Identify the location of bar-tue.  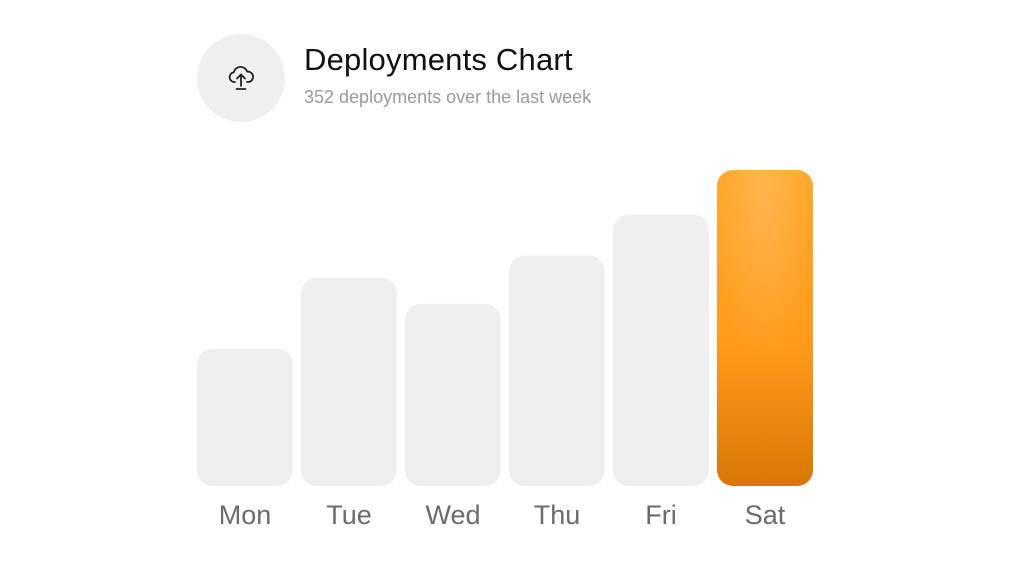
(349, 381).